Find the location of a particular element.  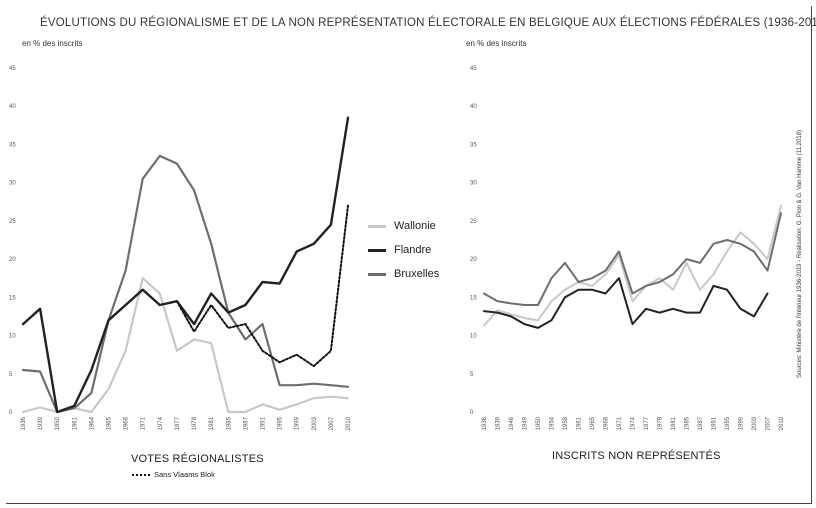

regional-xtick-1977: 1977 is located at coordinates (178, 423).